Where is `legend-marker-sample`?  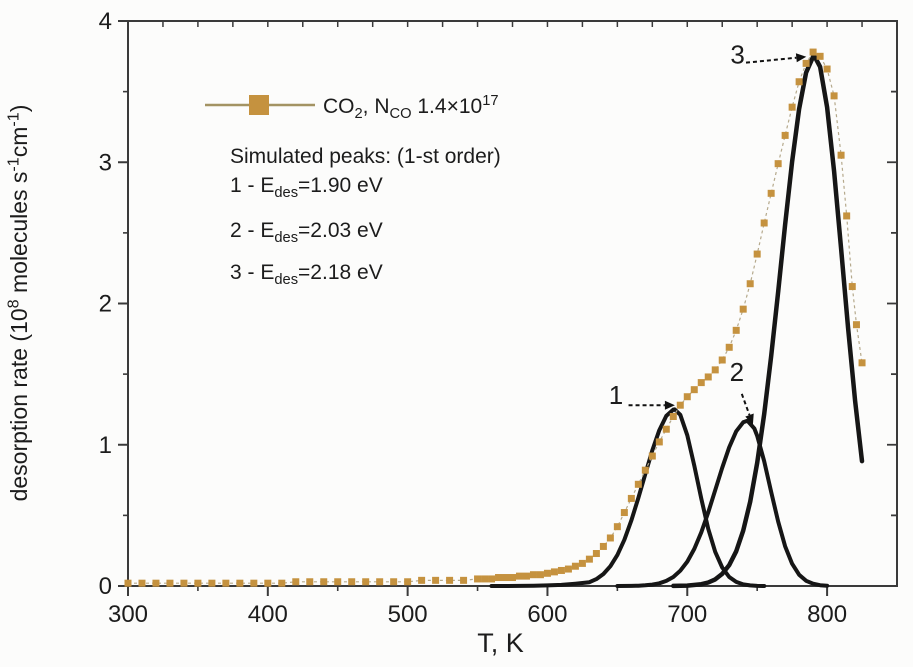 legend-marker-sample is located at coordinates (259, 105).